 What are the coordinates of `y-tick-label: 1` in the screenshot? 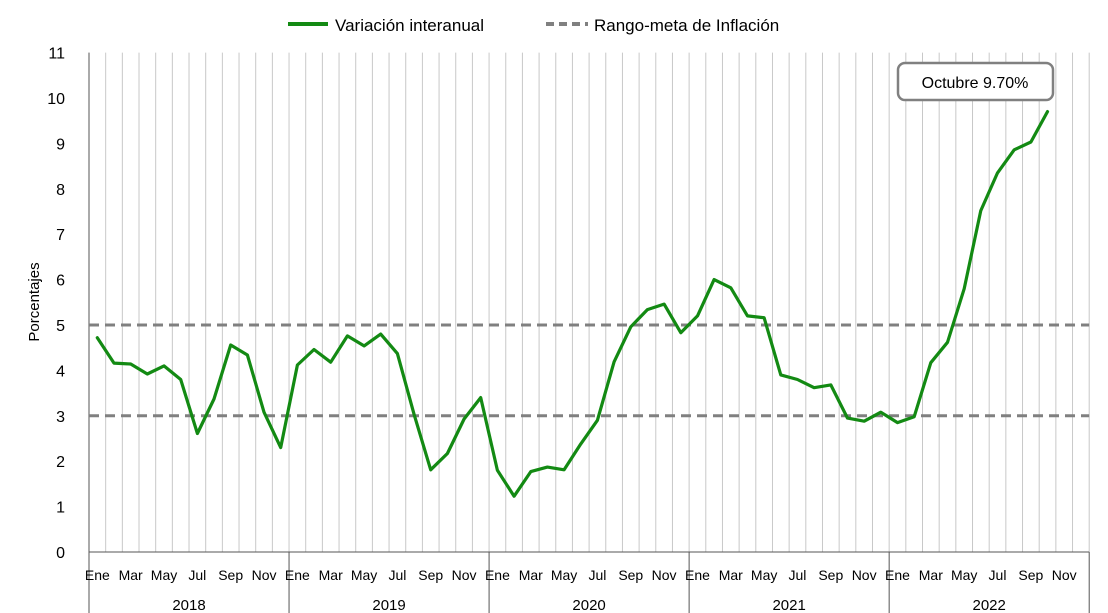 It's located at (60, 508).